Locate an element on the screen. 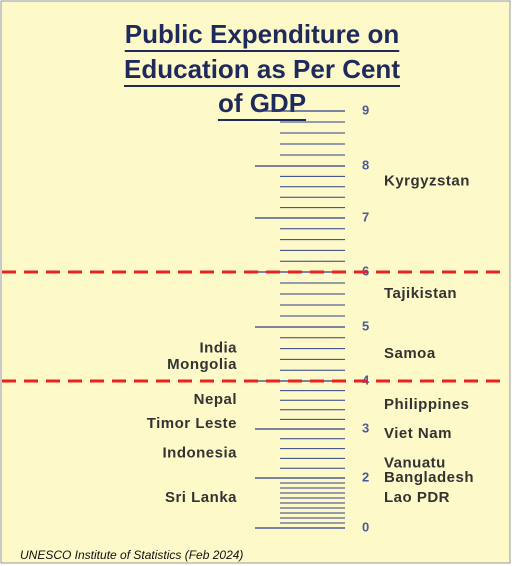 This screenshot has height=566, width=515. title-line: Education as Per Cent is located at coordinates (262, 69).